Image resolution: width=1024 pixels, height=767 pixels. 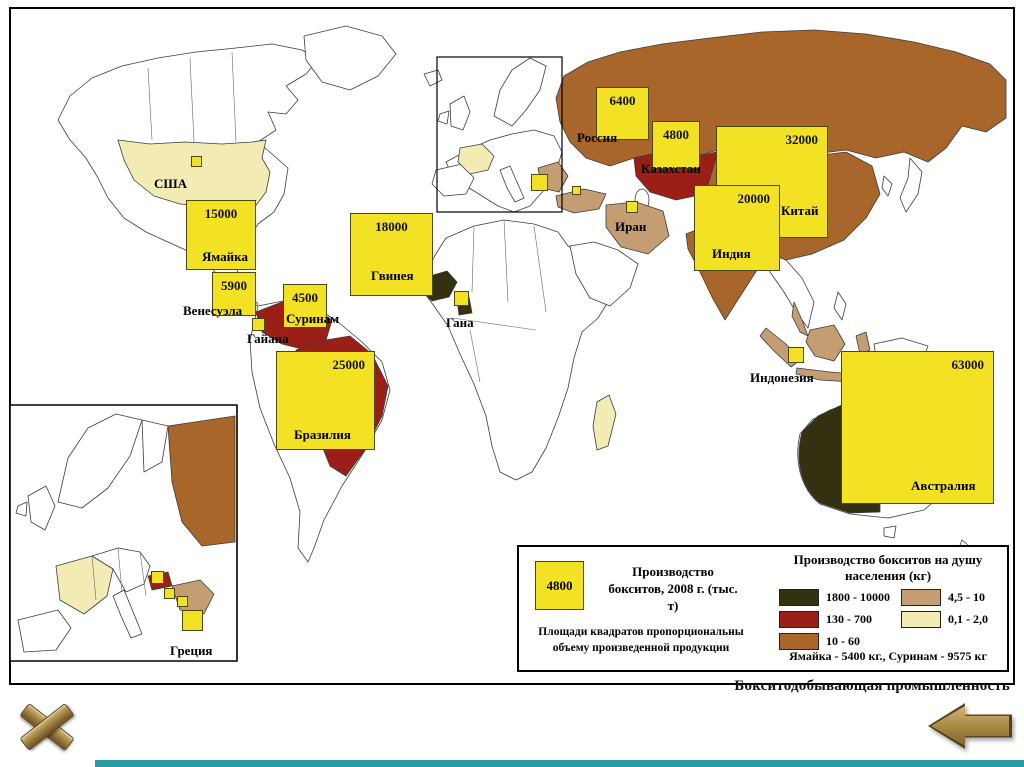 I want to click on legend-class-row: 10 - 60, so click(x=834, y=641).